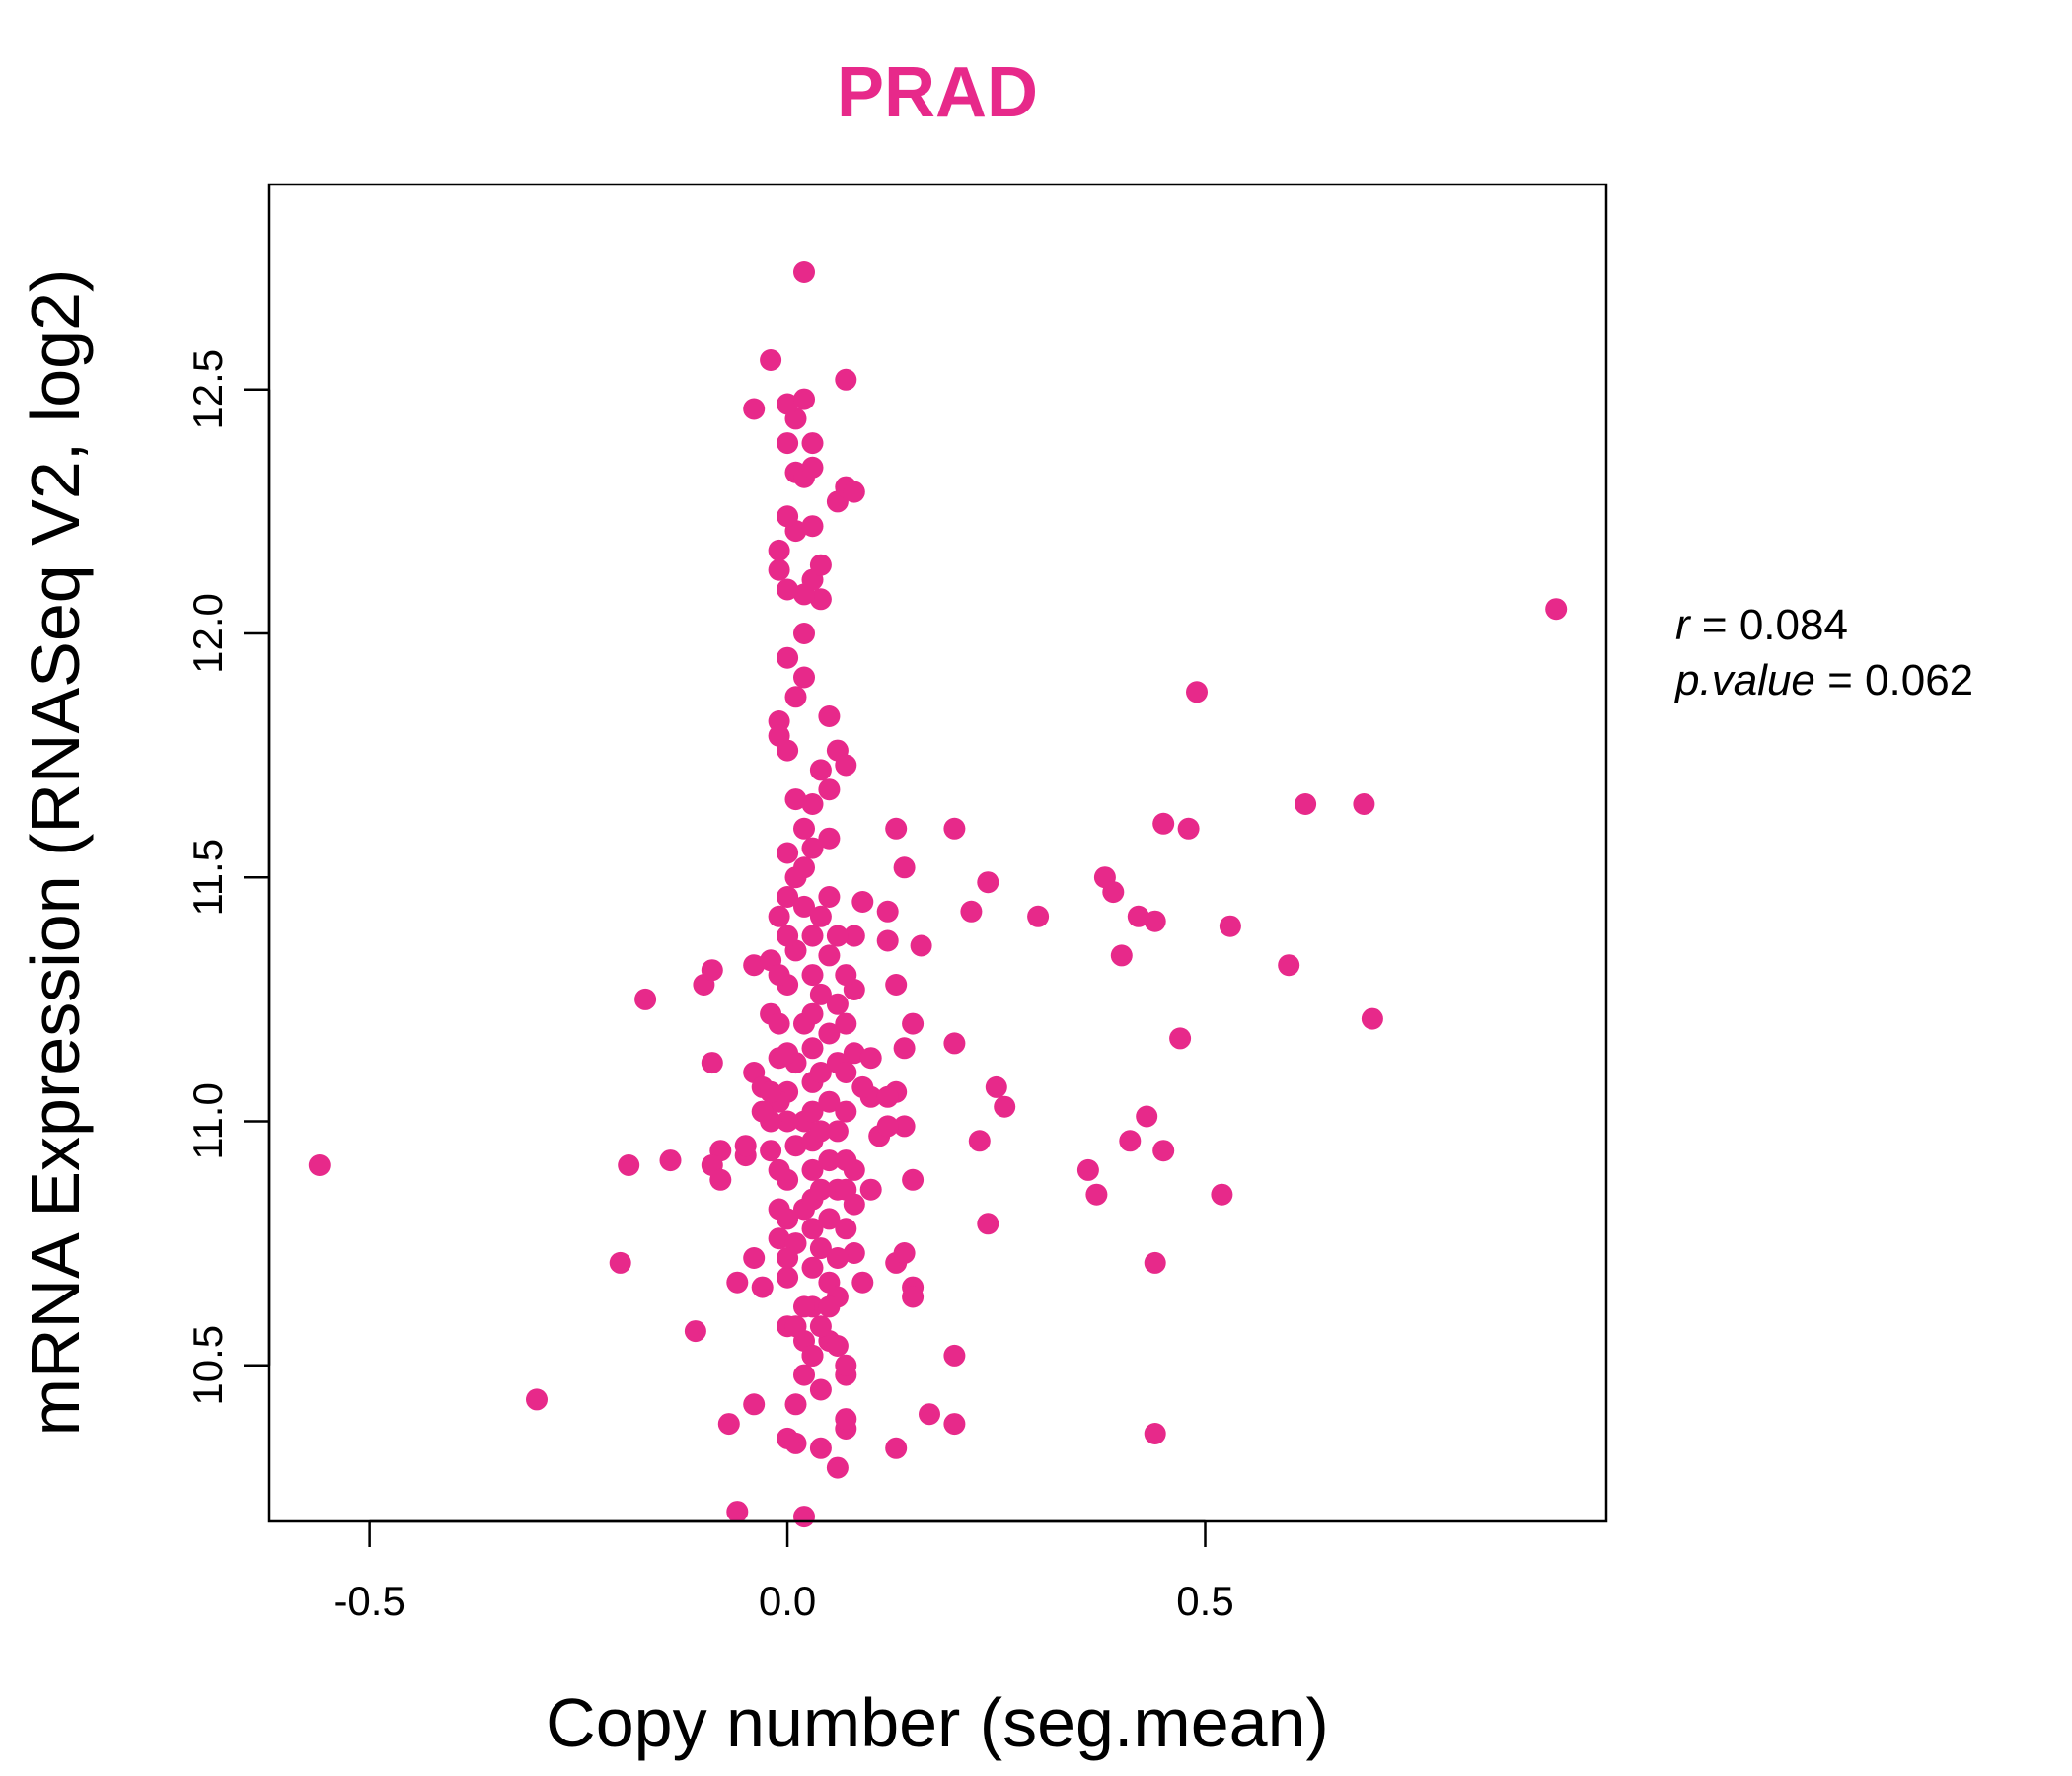 The width and height of the screenshot is (2072, 1776). Describe the element at coordinates (784, 1572) in the screenshot. I see `x-axis: -0.5 0.0 0.5` at that location.